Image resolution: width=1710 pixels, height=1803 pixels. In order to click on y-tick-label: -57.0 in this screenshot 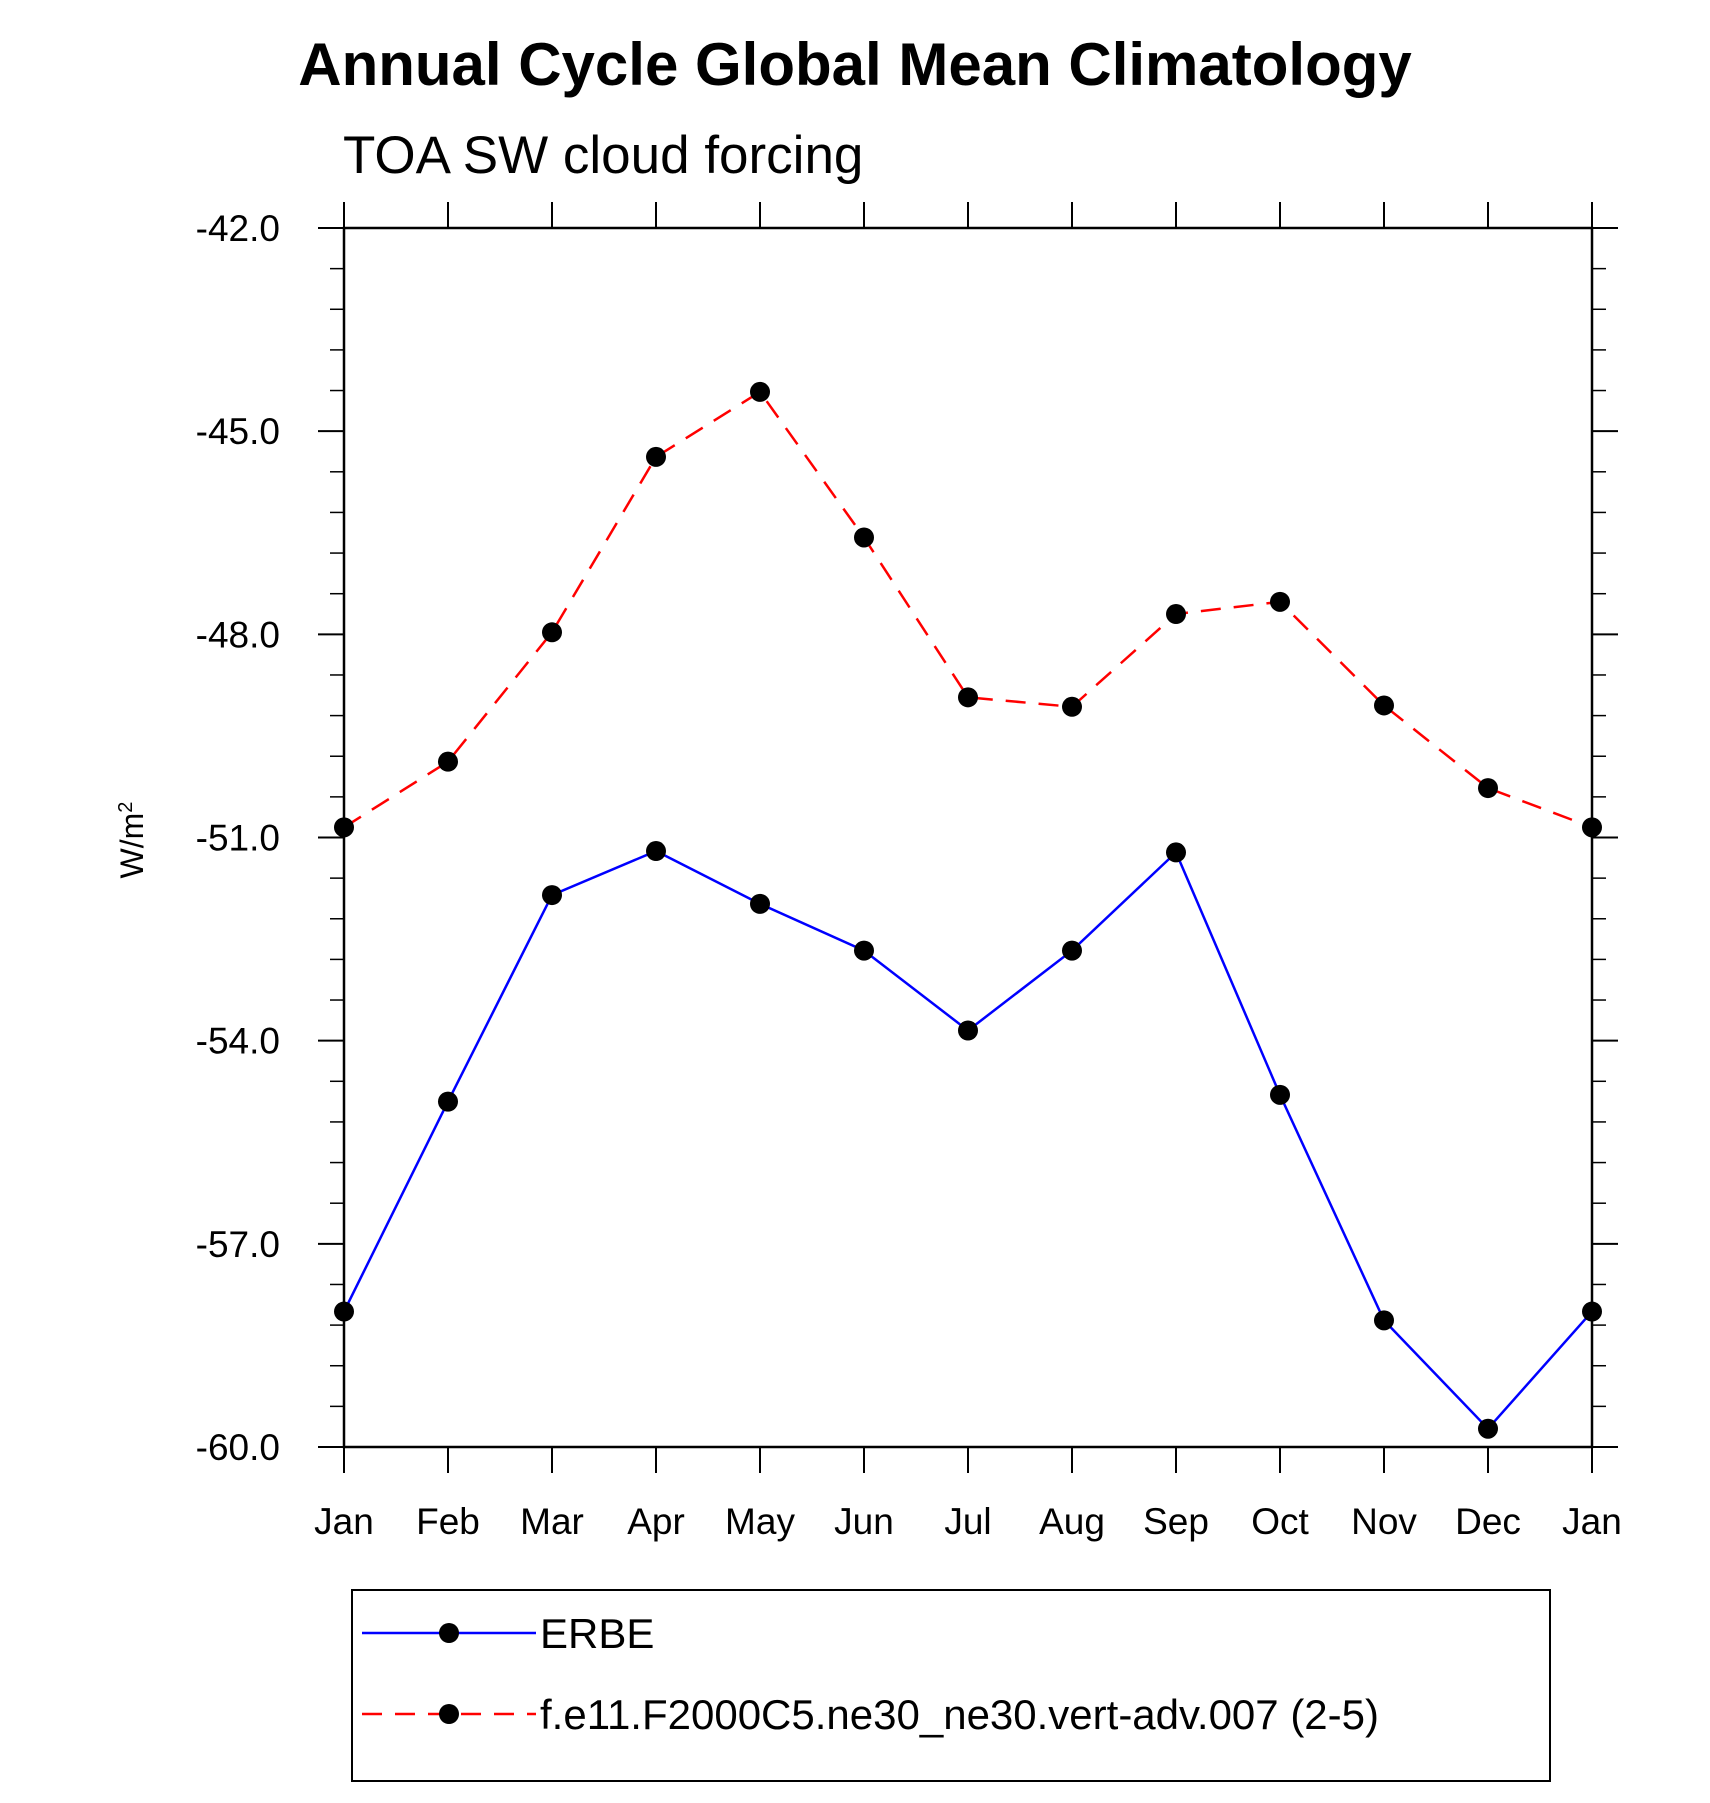, I will do `click(238, 1244)`.